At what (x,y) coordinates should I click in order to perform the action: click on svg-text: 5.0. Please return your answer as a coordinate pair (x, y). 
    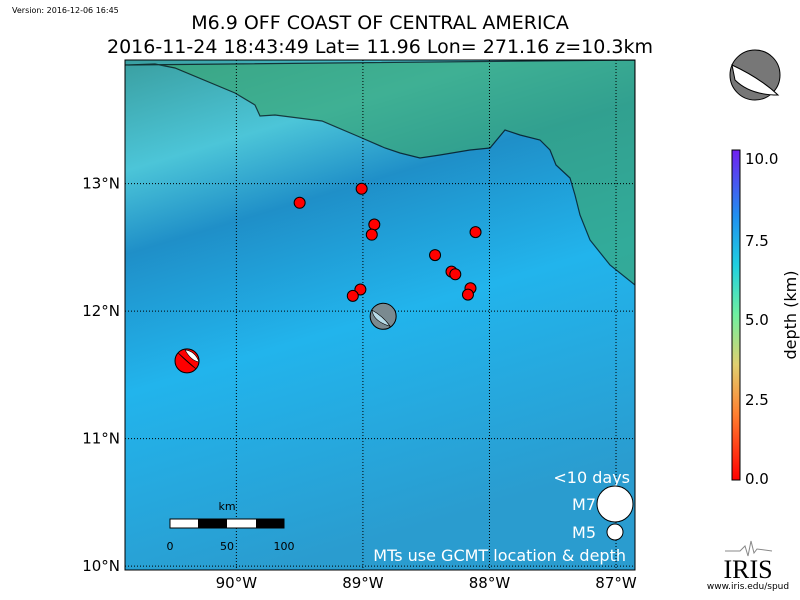
    Looking at the image, I should click on (757, 320).